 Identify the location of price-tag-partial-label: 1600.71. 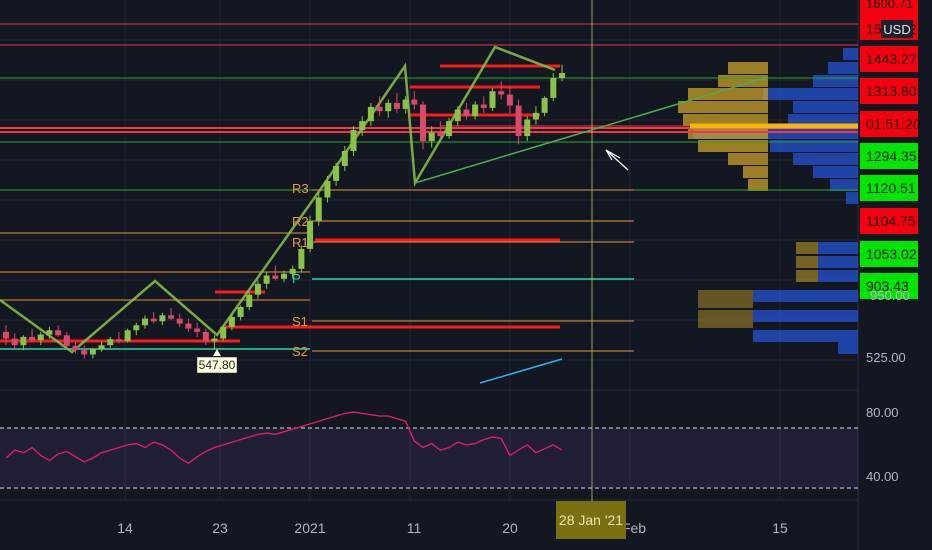
(889, 5).